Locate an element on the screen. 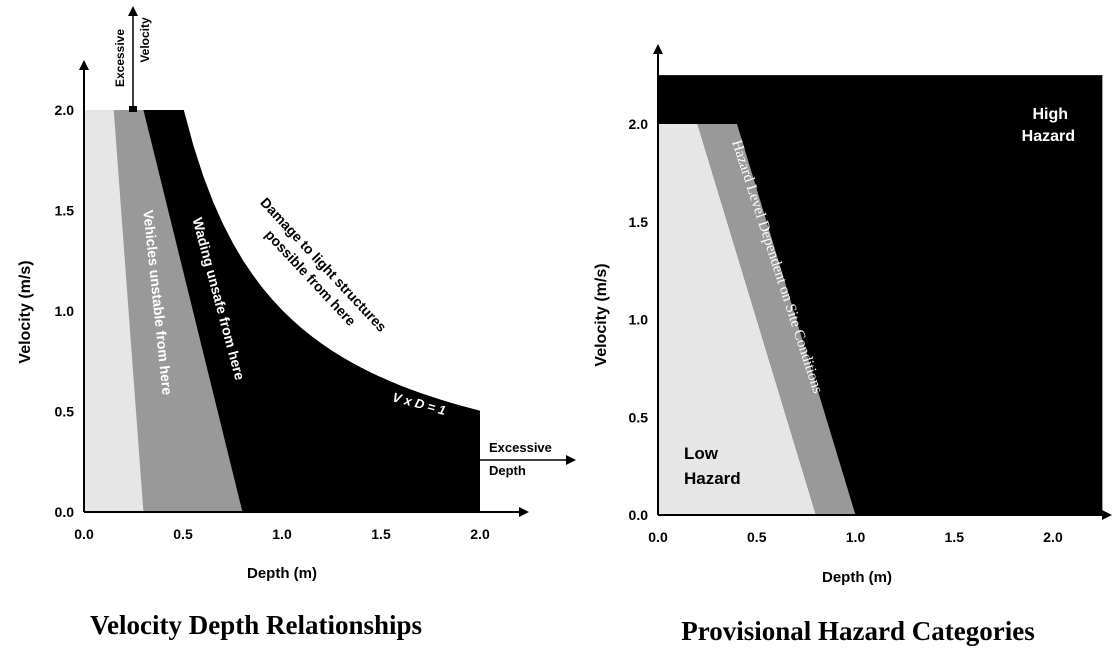  right-y-ticks: 0.0 0.5 1.0 1.5 2.0 is located at coordinates (639, 319).